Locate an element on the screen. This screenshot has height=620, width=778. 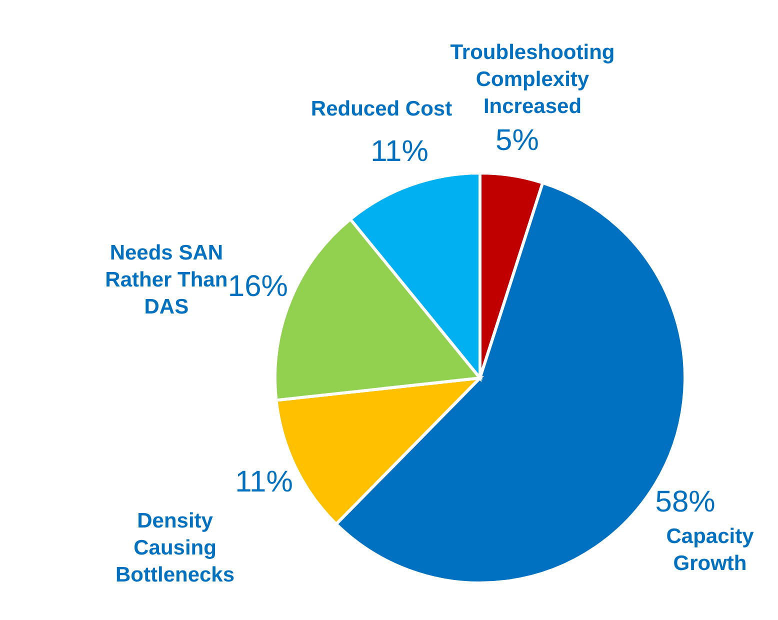
slice-label: Needs SAN Rather Than DAS is located at coordinates (166, 279).